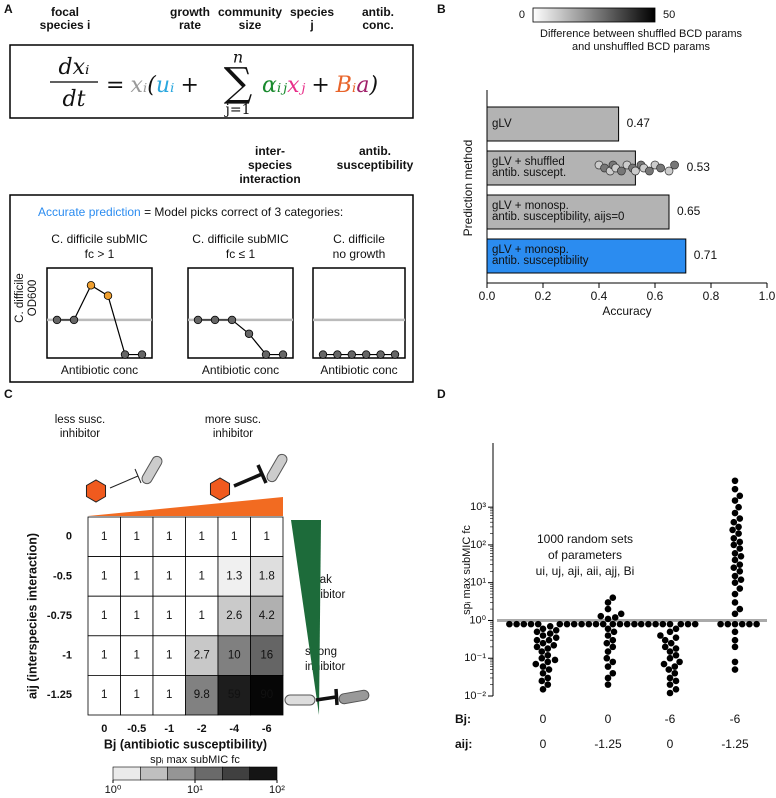 This screenshot has width=776, height=798. I want to click on annotation: inhibitor, so click(233, 434).